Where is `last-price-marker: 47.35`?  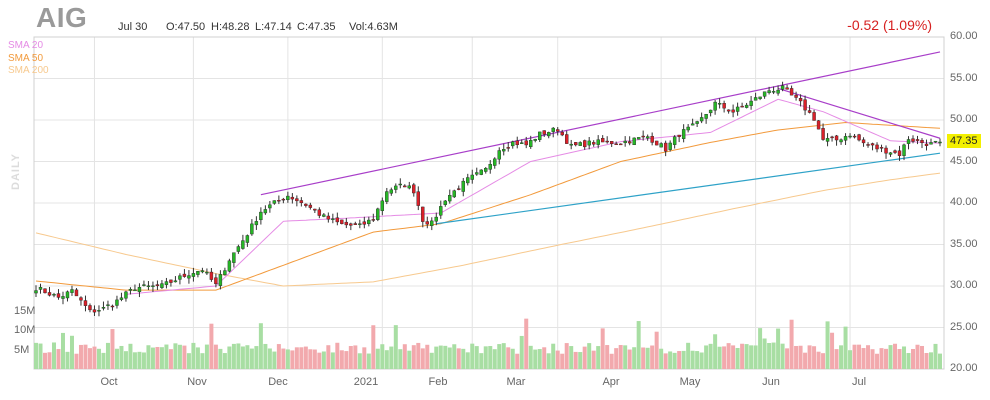
last-price-marker: 47.35 is located at coordinates (964, 141).